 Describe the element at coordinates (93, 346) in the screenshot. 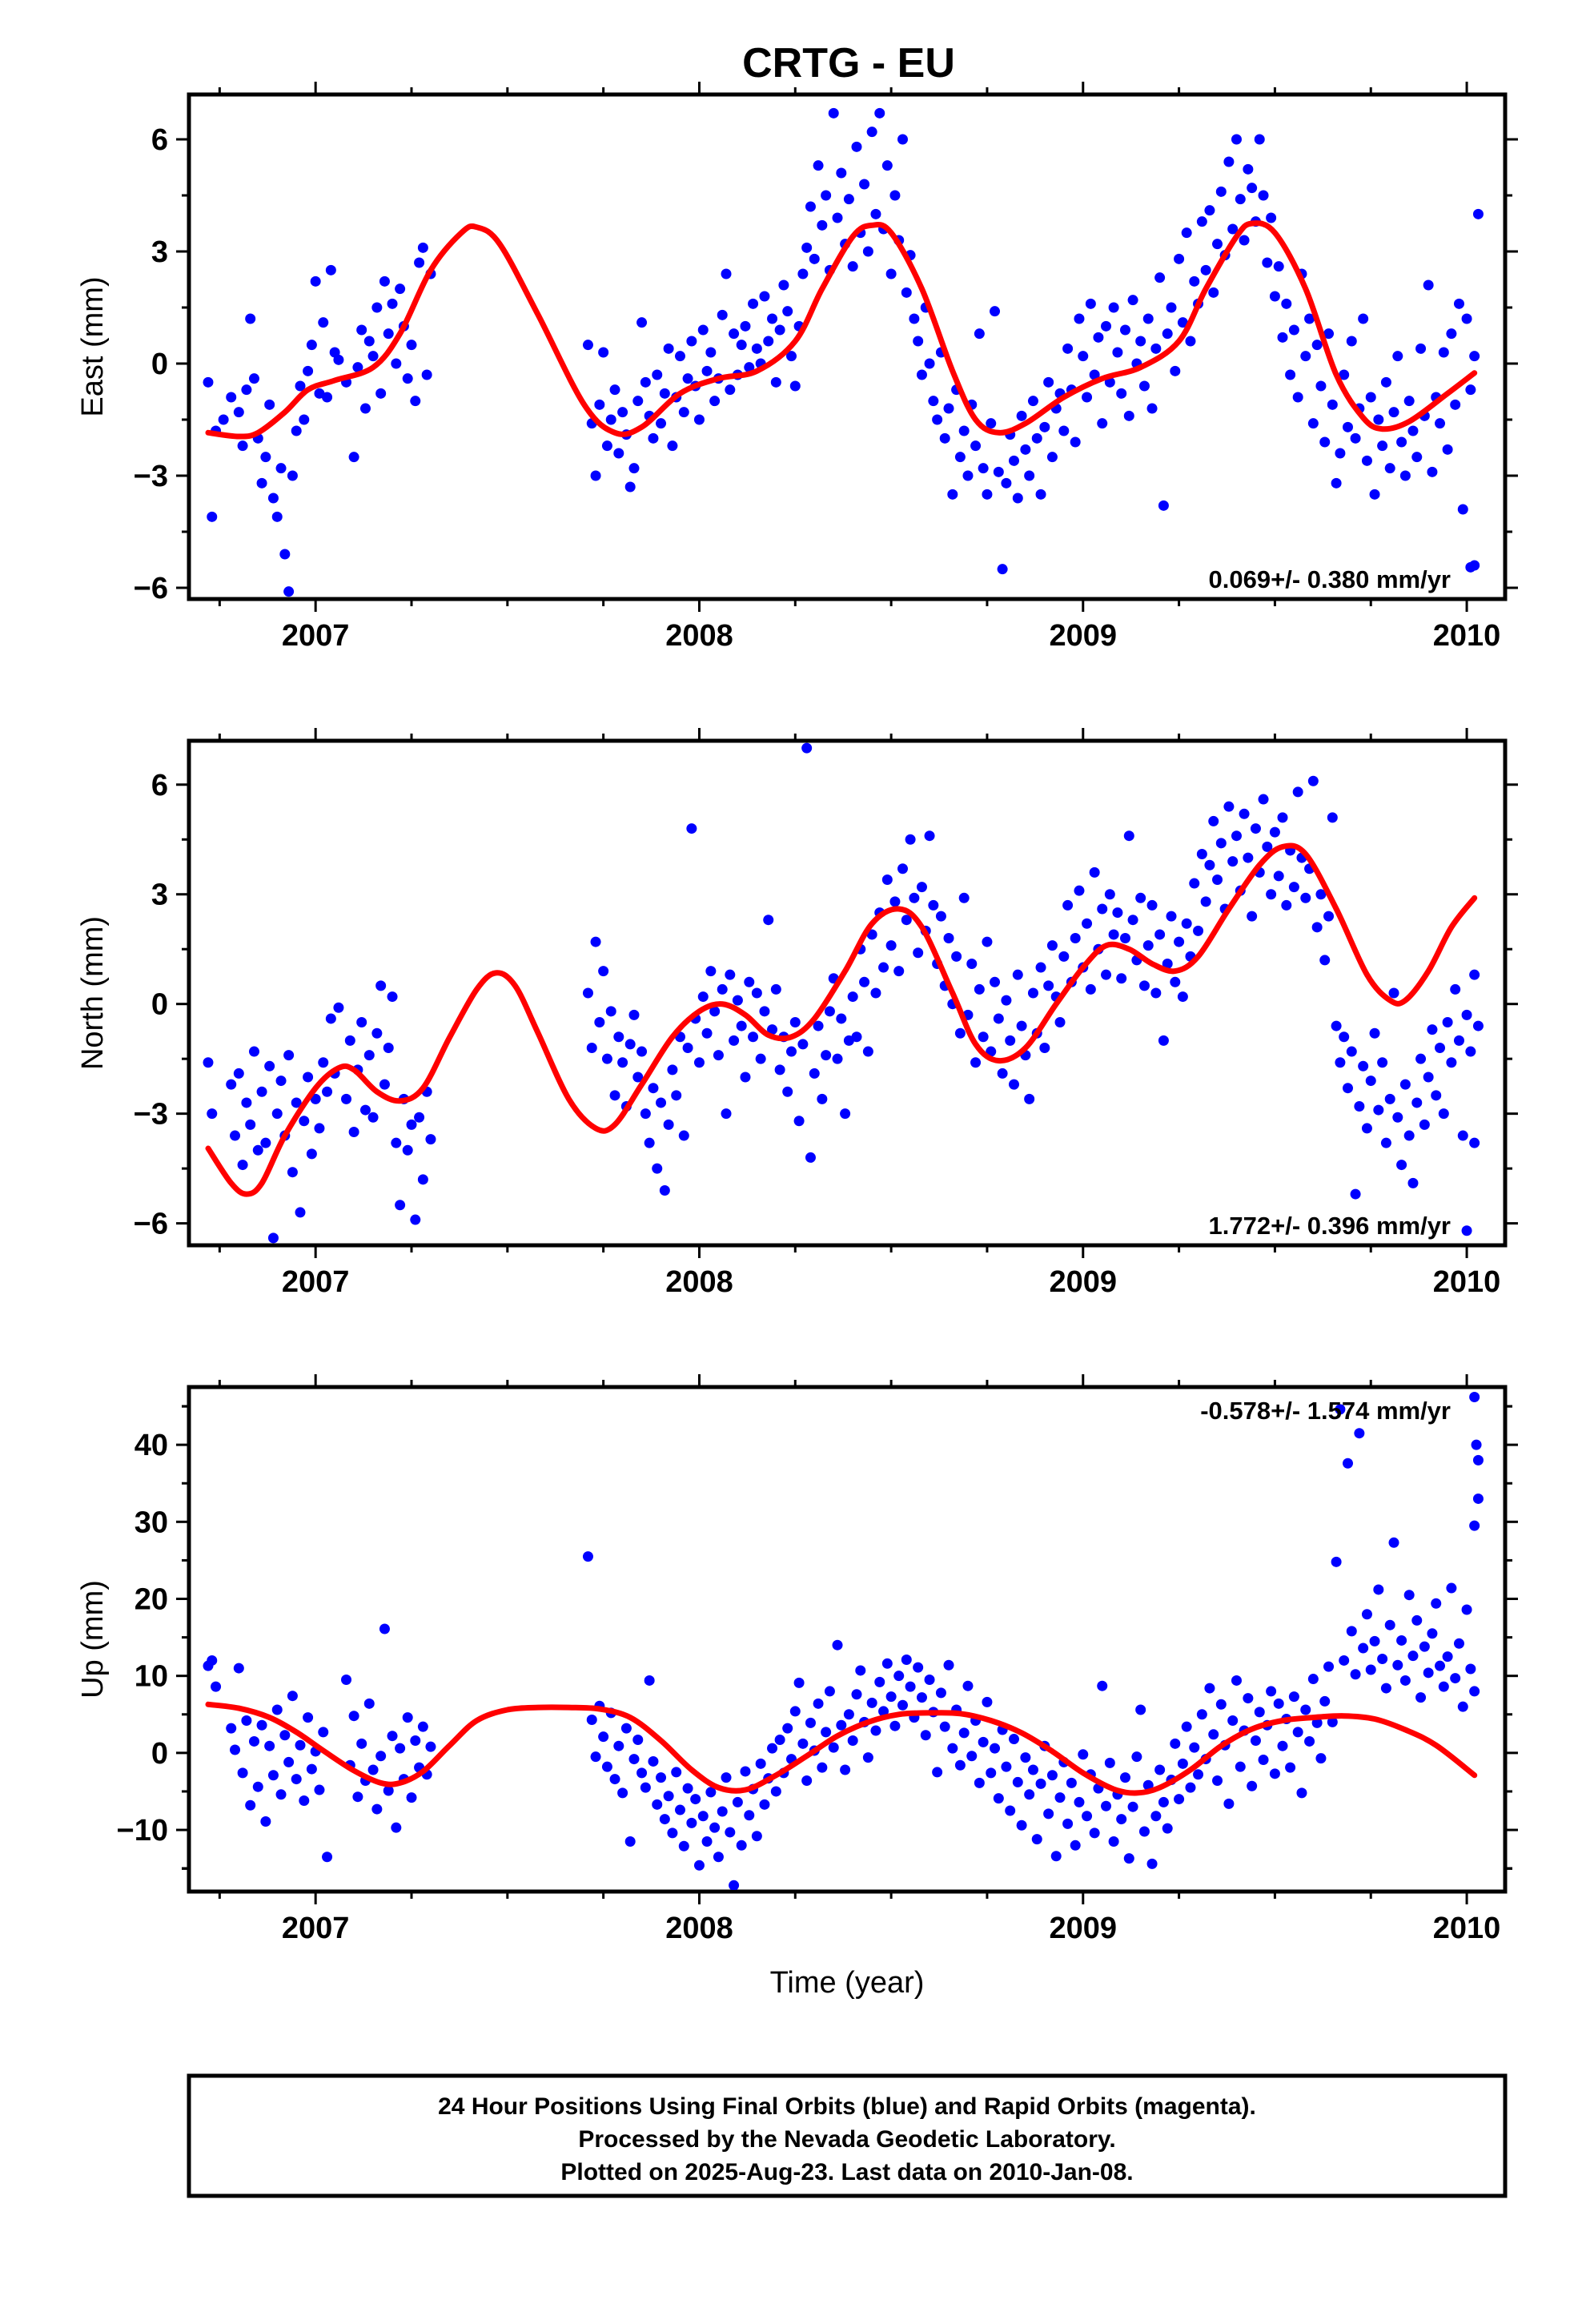

I see `y-axis-label-east: East (mm)` at that location.